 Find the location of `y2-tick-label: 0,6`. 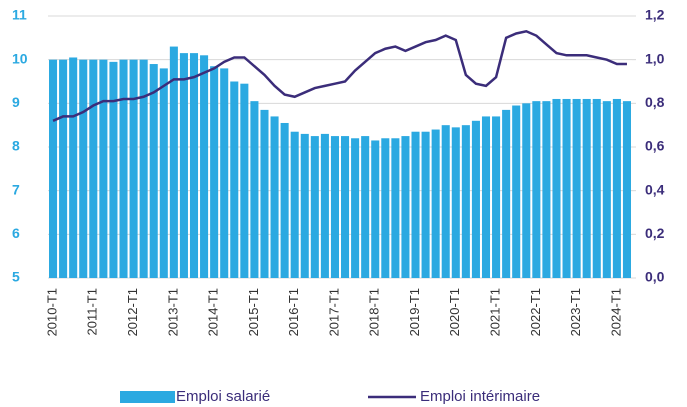

y2-tick-label: 0,6 is located at coordinates (655, 146).